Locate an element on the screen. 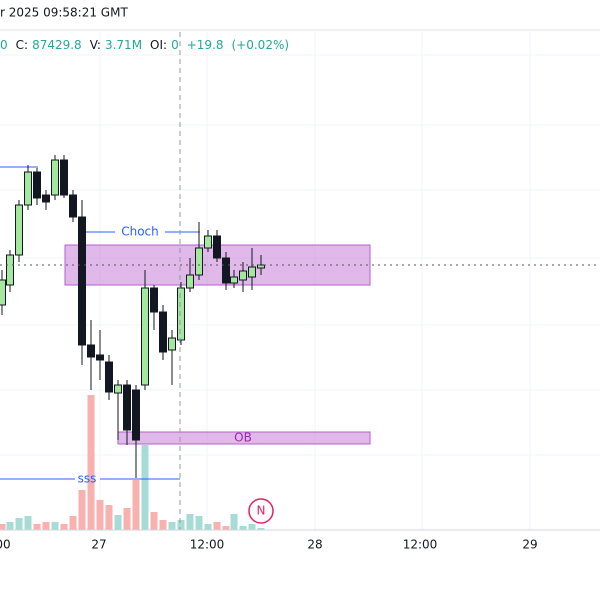 The image size is (600, 600). ohlc-close-value: 87429.8 is located at coordinates (57, 45).